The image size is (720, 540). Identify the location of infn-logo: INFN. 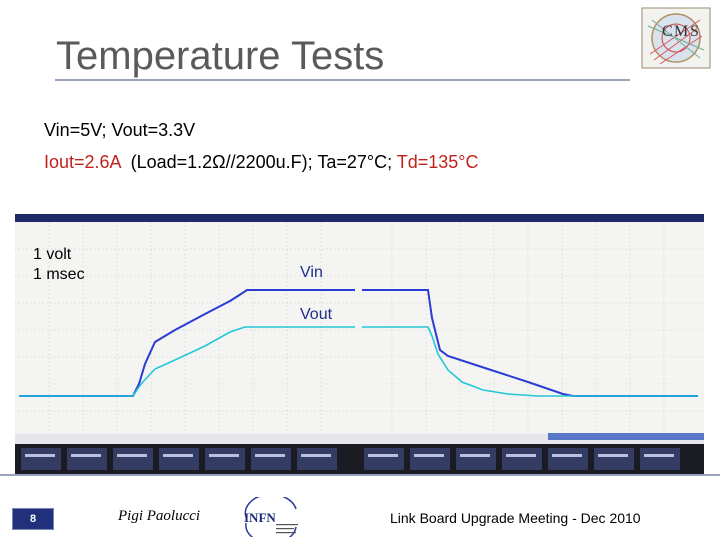
(271, 517).